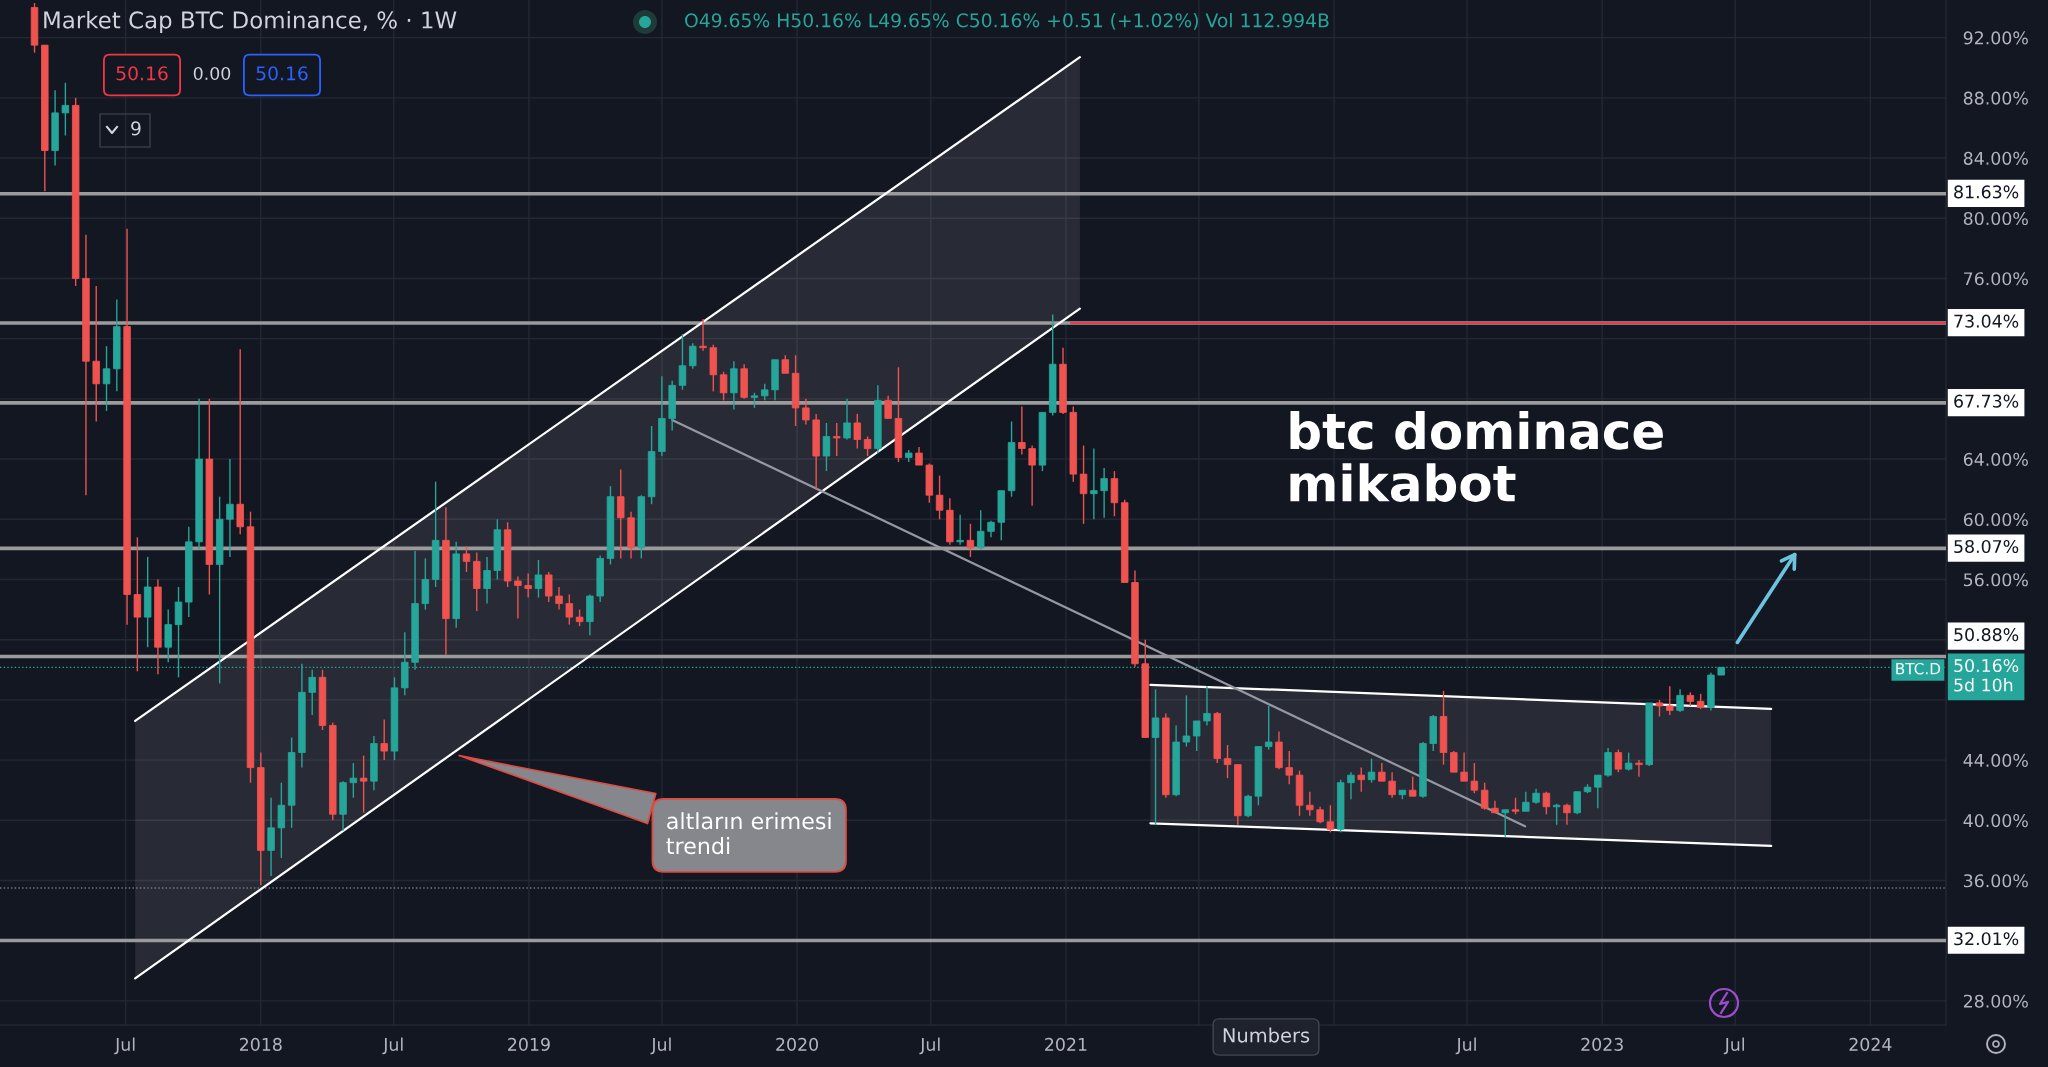  Describe the element at coordinates (1870, 1044) in the screenshot. I see `x-tick-label: 2024` at that location.